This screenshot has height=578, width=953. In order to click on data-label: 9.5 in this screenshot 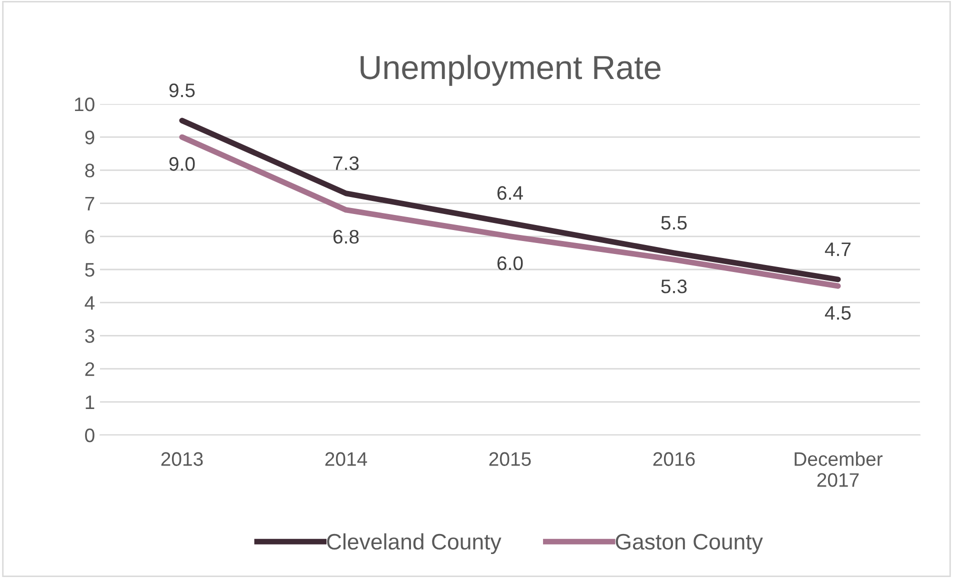, I will do `click(182, 90)`.